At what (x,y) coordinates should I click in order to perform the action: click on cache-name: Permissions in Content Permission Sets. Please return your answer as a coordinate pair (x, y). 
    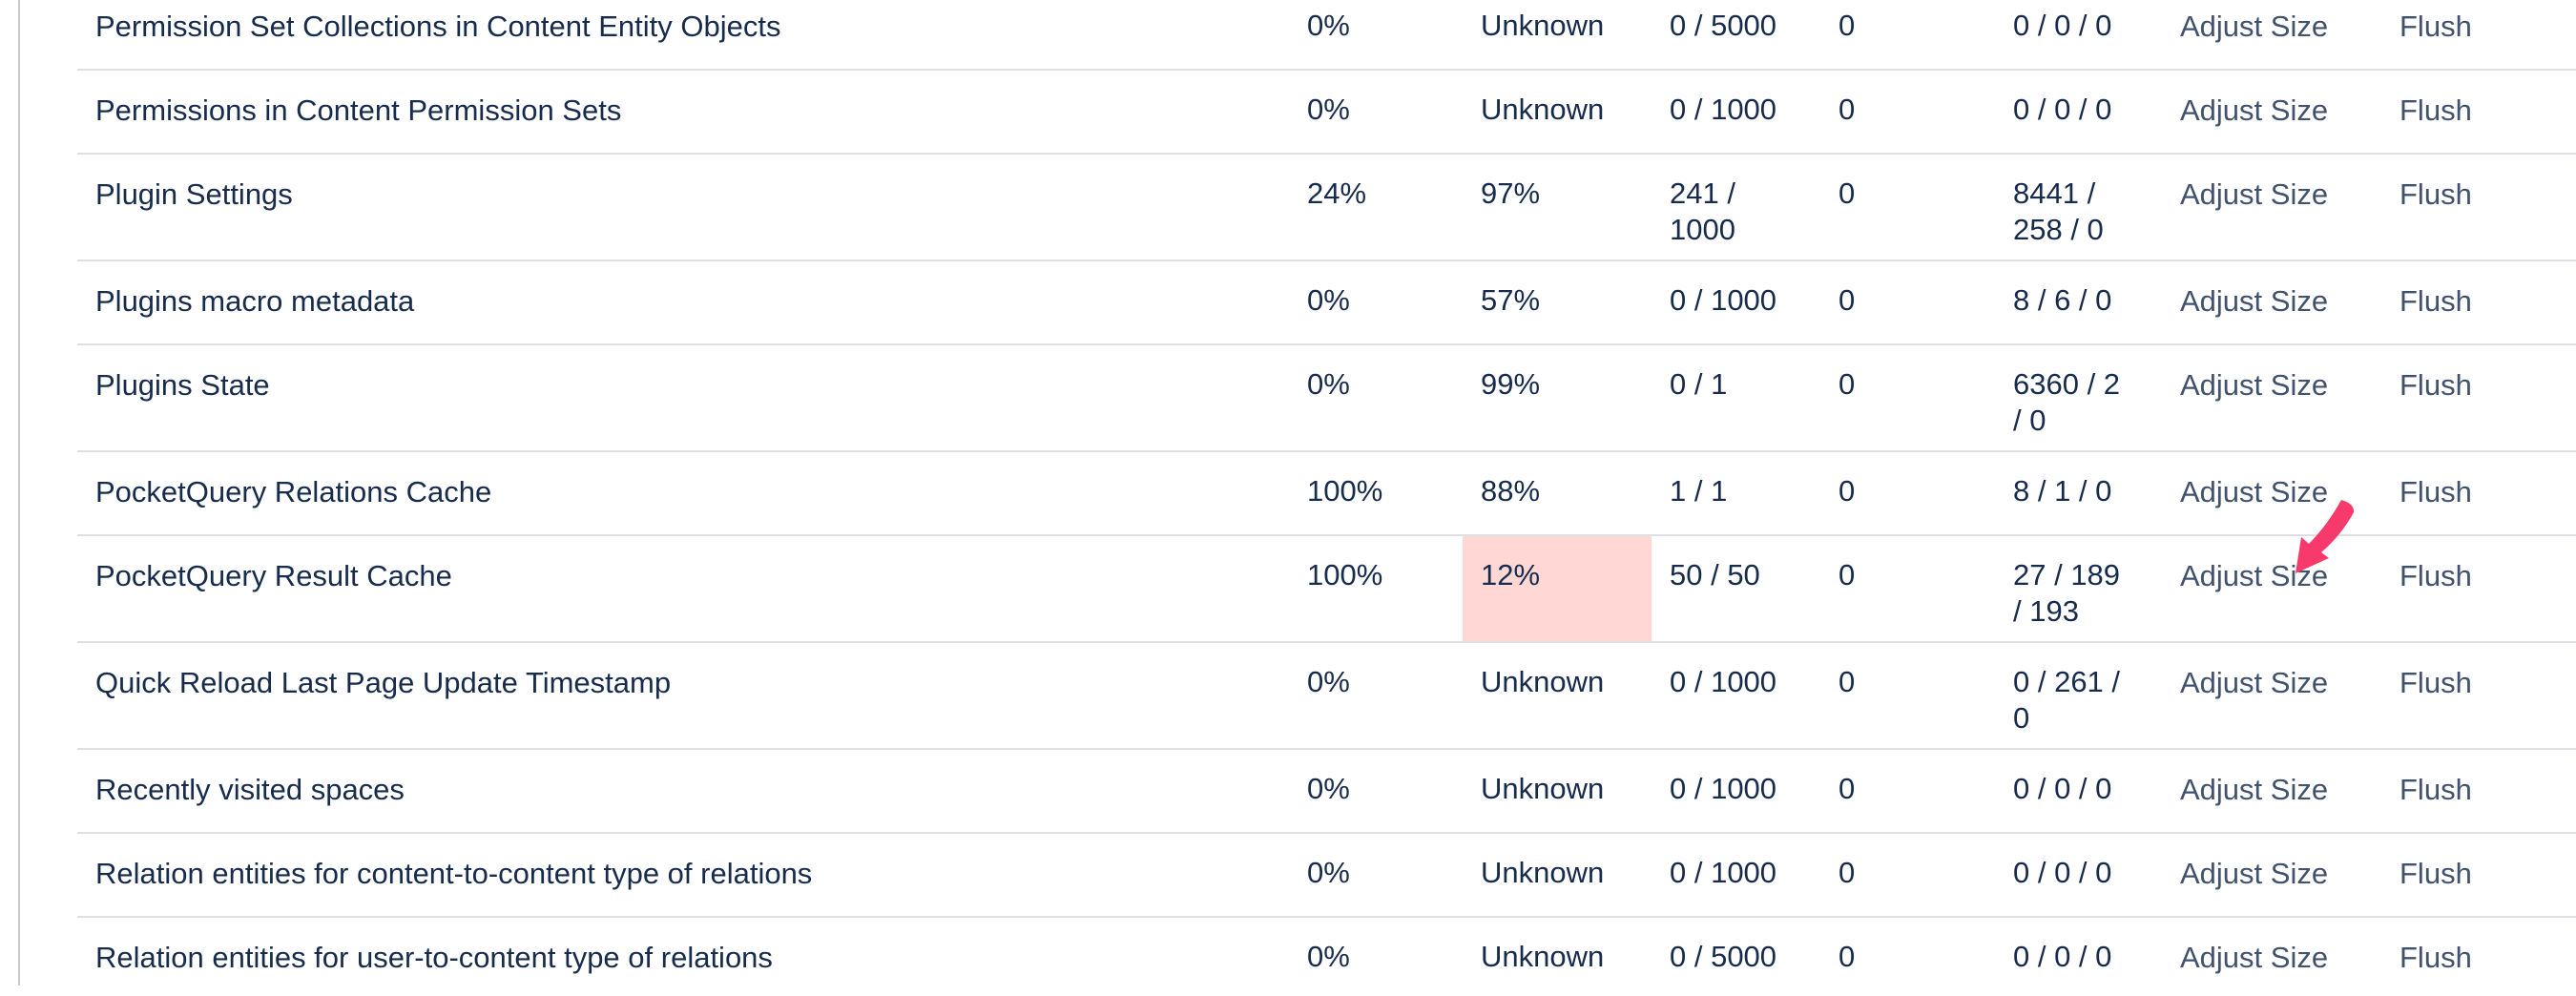
    Looking at the image, I should click on (358, 110).